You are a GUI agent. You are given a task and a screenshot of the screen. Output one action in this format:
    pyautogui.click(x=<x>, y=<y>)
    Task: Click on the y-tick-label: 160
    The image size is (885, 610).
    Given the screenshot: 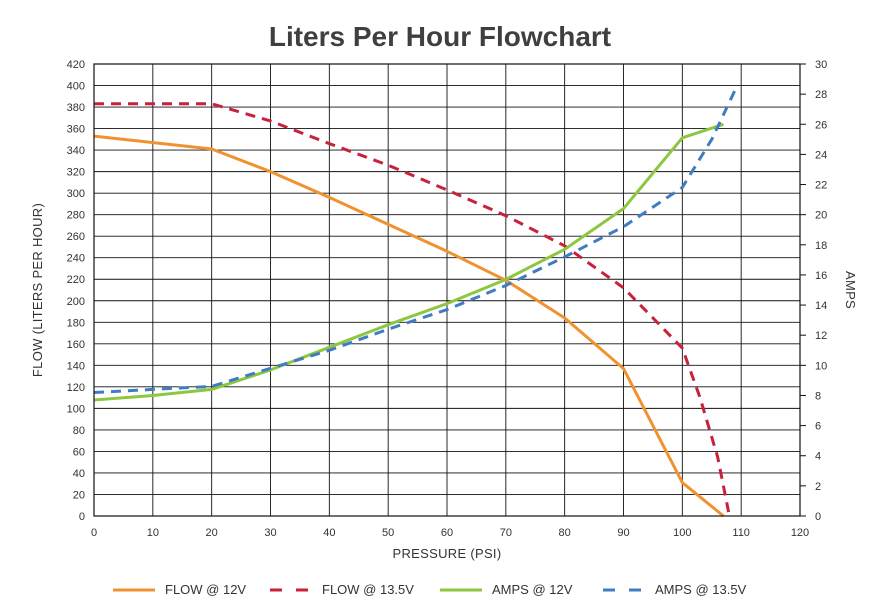 What is the action you would take?
    pyautogui.click(x=76, y=345)
    